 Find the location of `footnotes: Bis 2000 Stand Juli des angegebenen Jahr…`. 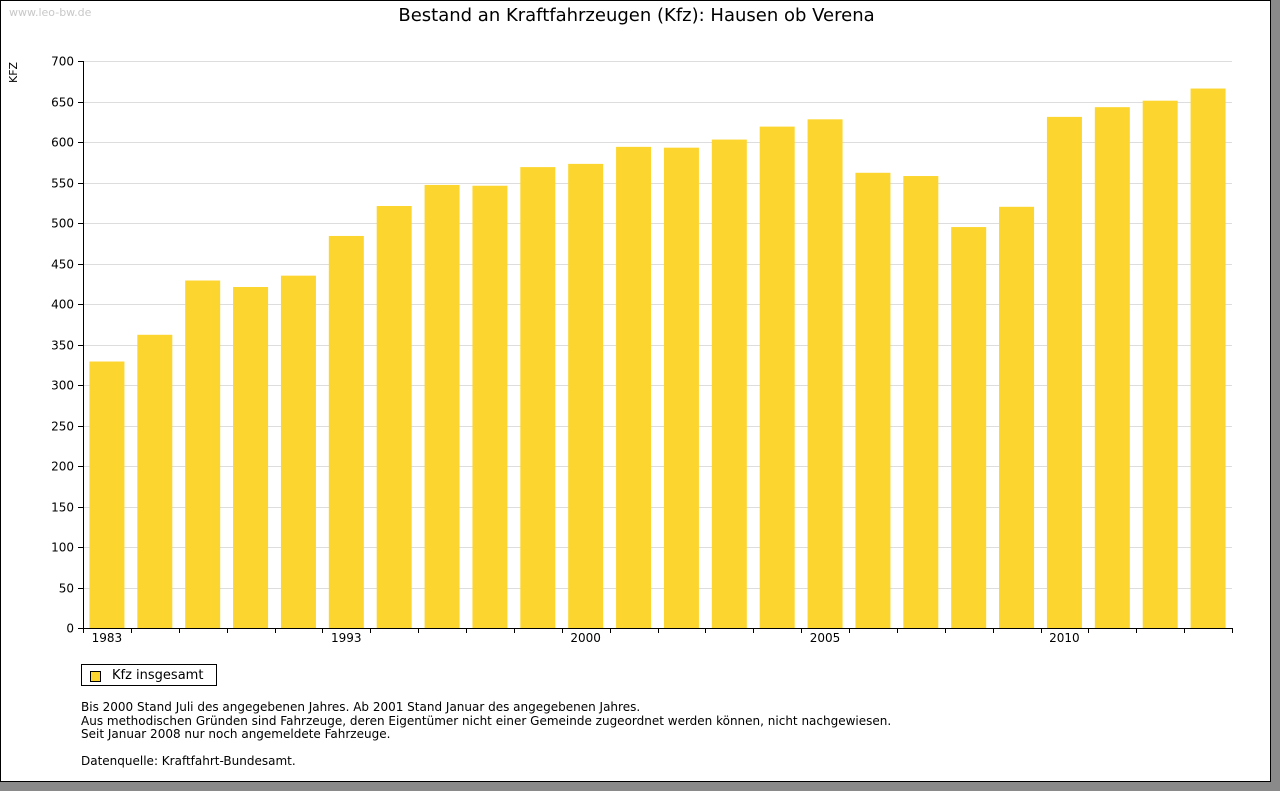

footnotes: Bis 2000 Stand Juli des angegebenen Jahr… is located at coordinates (486, 721).